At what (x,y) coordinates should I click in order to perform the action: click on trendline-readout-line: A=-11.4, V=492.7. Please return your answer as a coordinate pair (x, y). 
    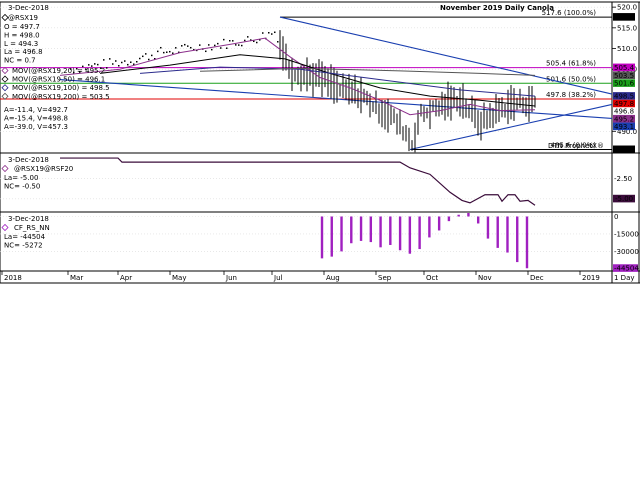
    Looking at the image, I should click on (36, 110).